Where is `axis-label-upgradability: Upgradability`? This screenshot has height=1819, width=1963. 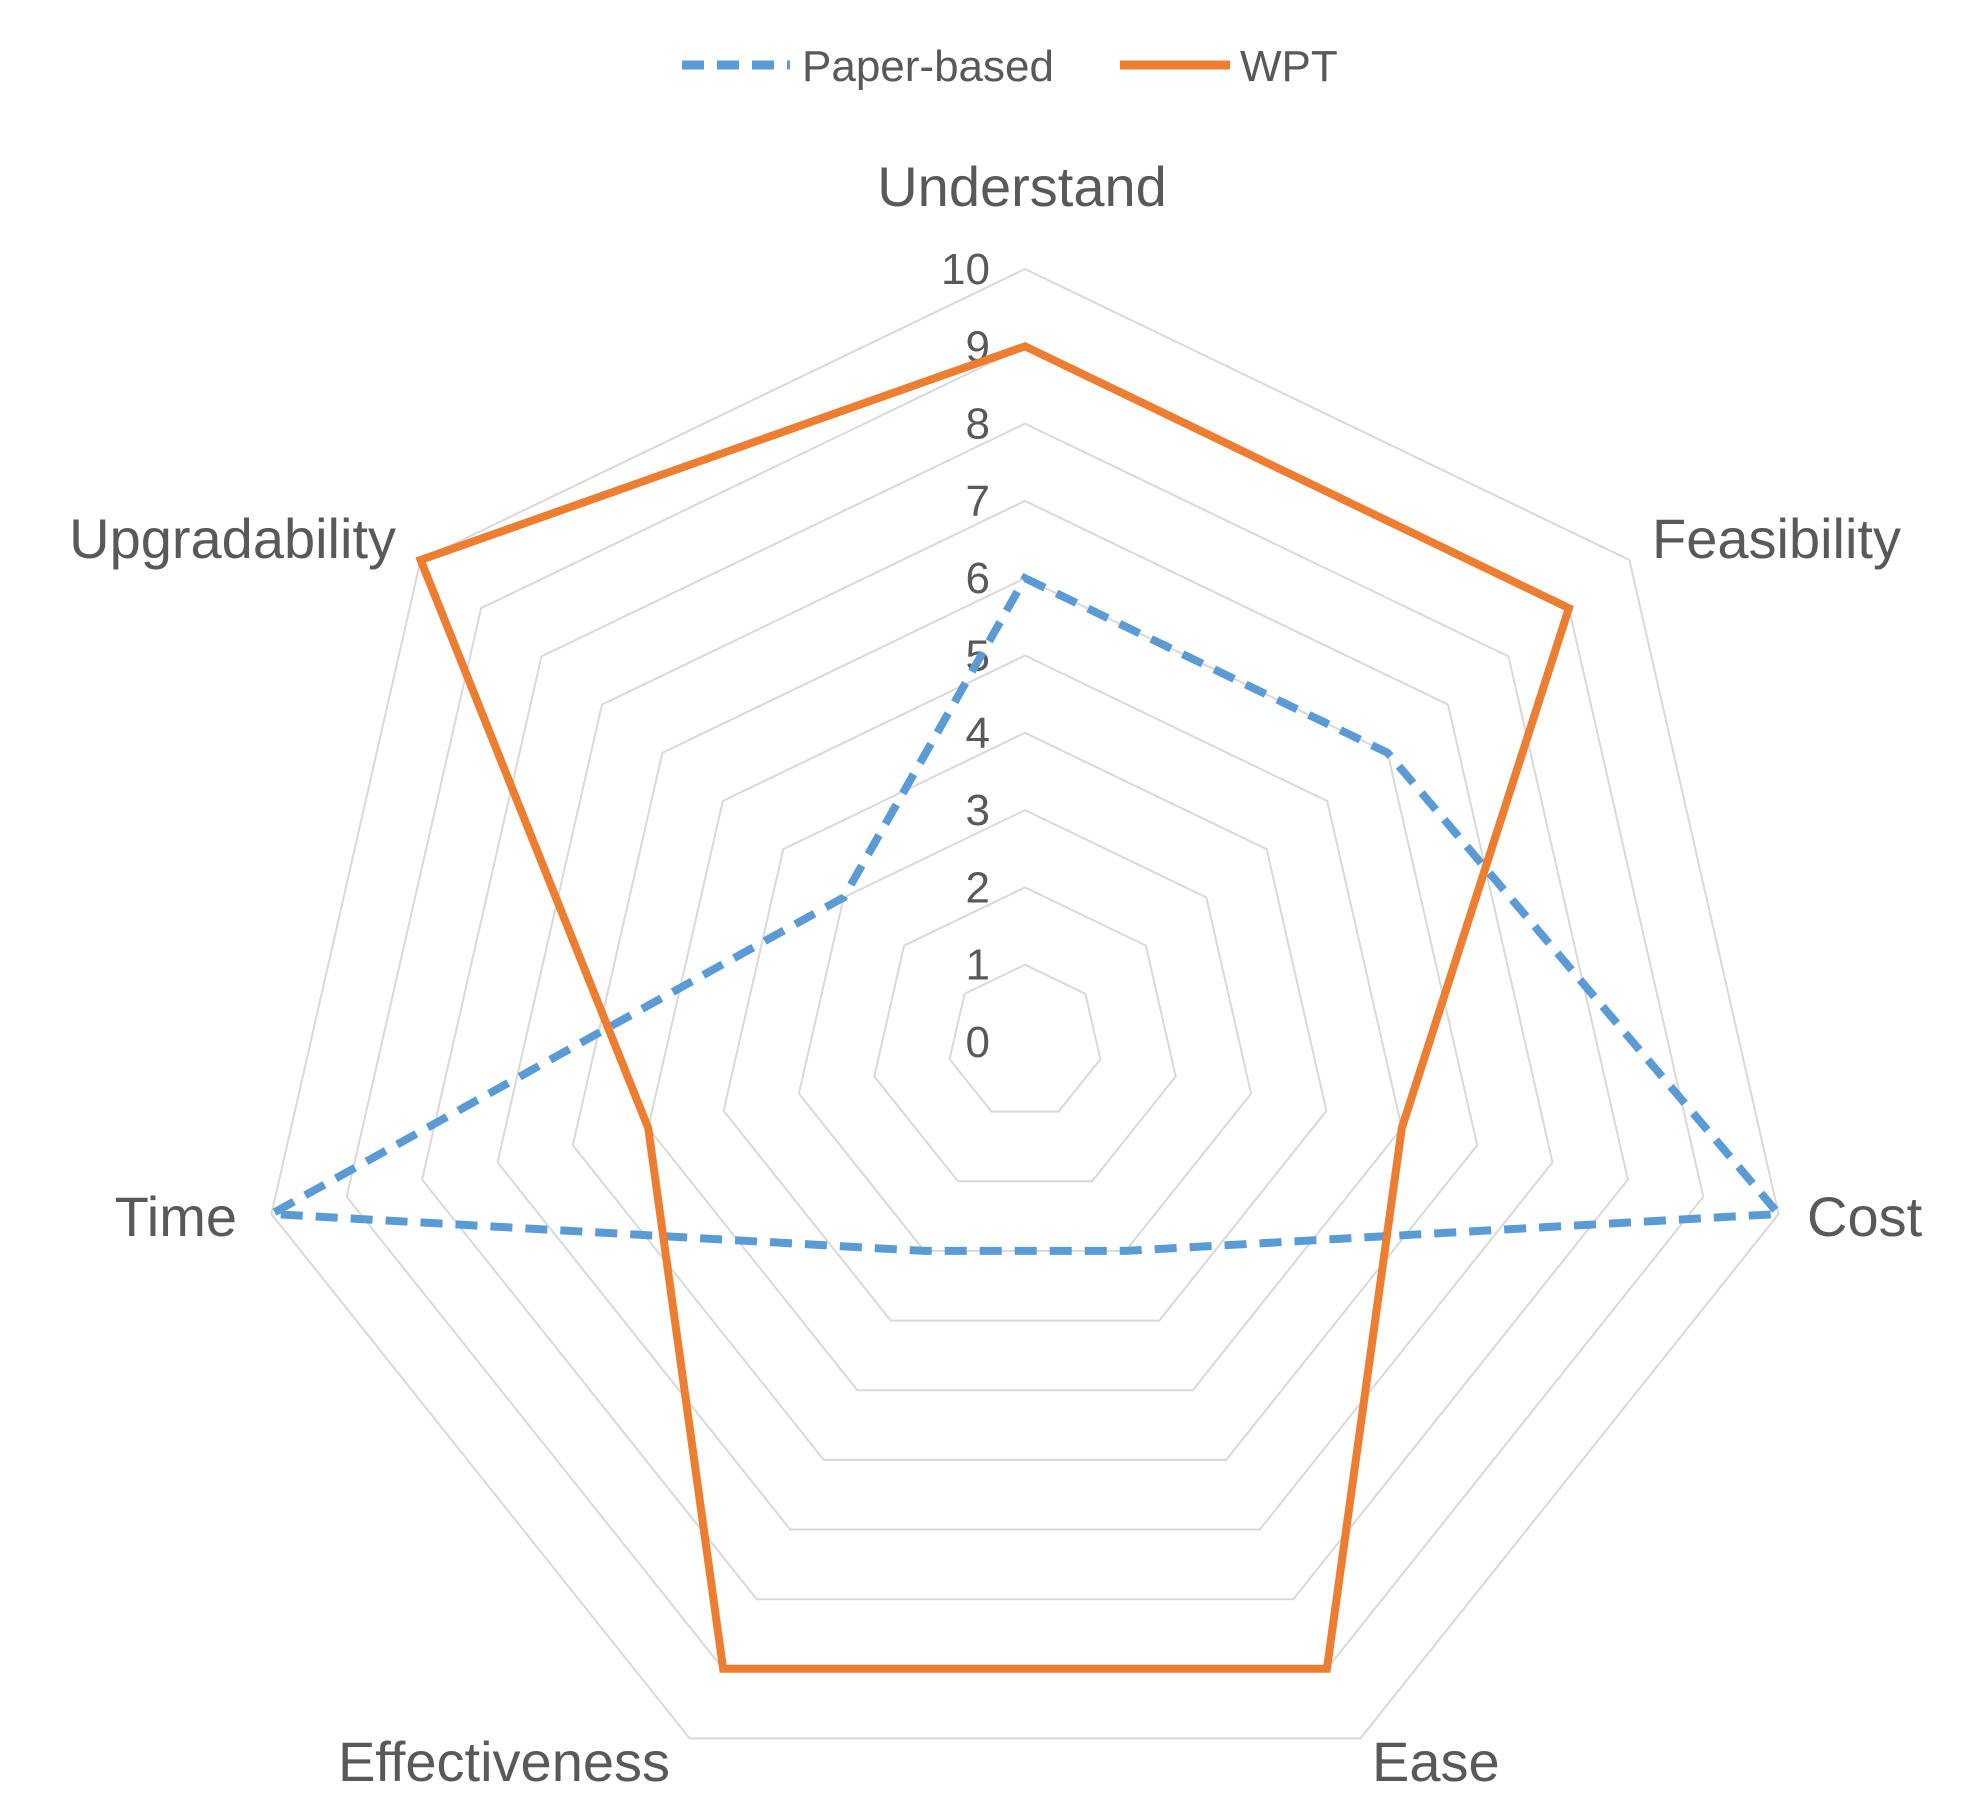 axis-label-upgradability: Upgradability is located at coordinates (232, 538).